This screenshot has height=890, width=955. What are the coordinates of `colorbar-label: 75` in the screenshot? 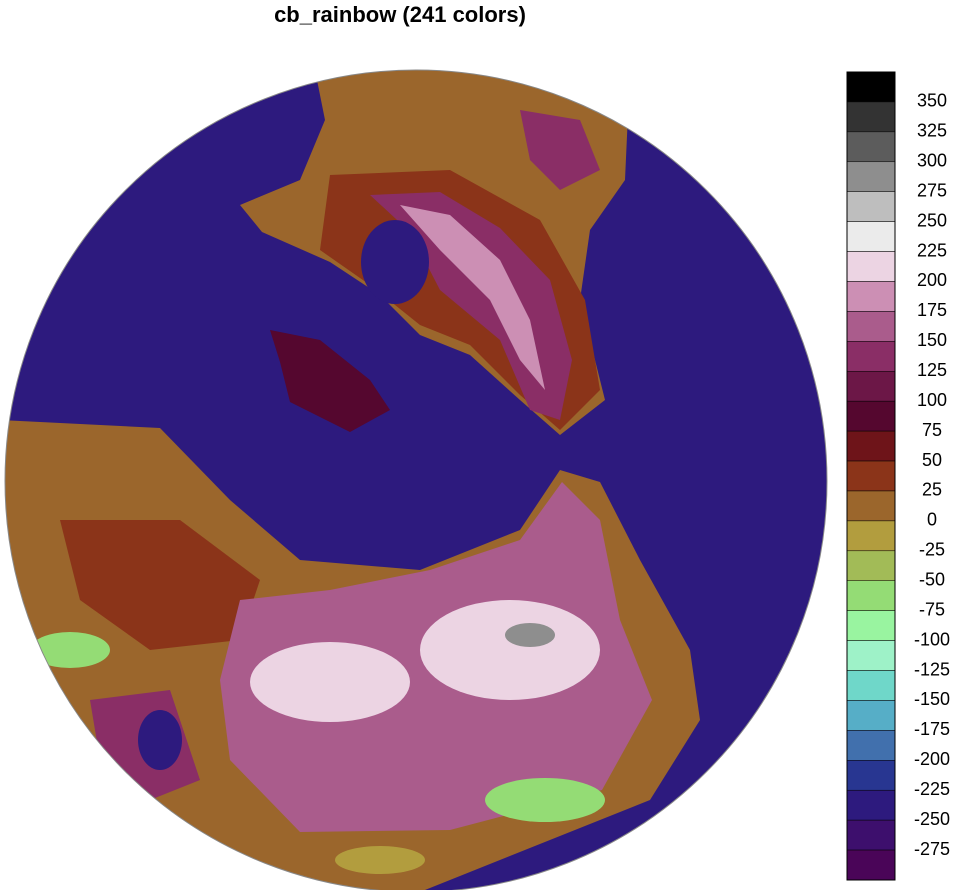 It's located at (932, 430).